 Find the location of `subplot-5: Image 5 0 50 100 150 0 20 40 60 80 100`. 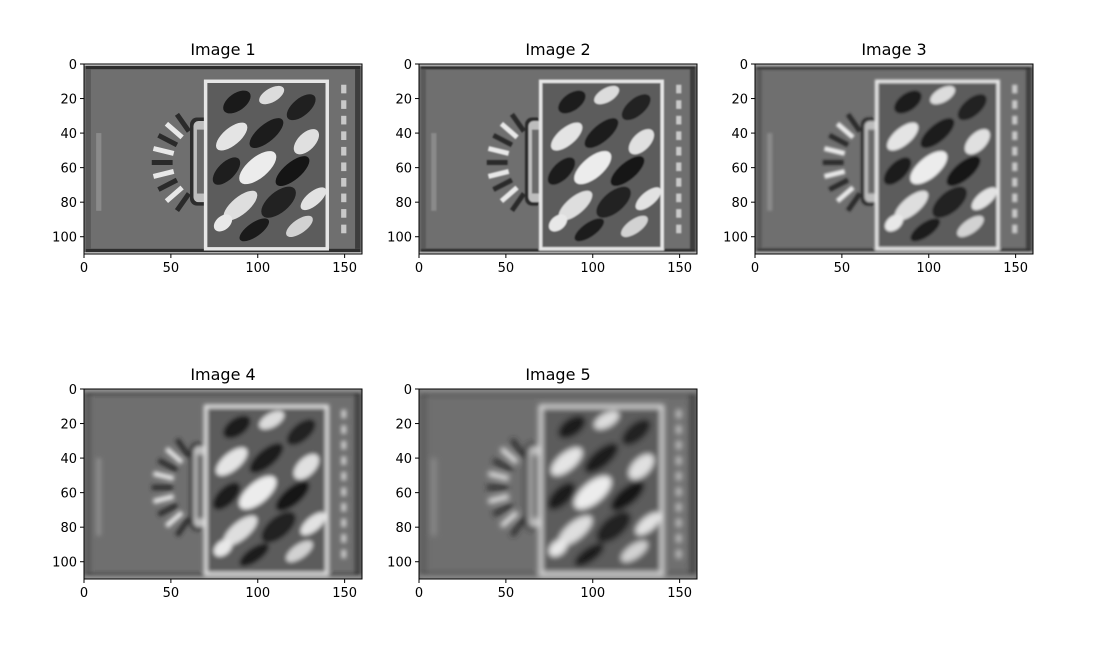

subplot-5: Image 5 0 50 100 150 0 20 40 60 80 100 is located at coordinates (542, 483).